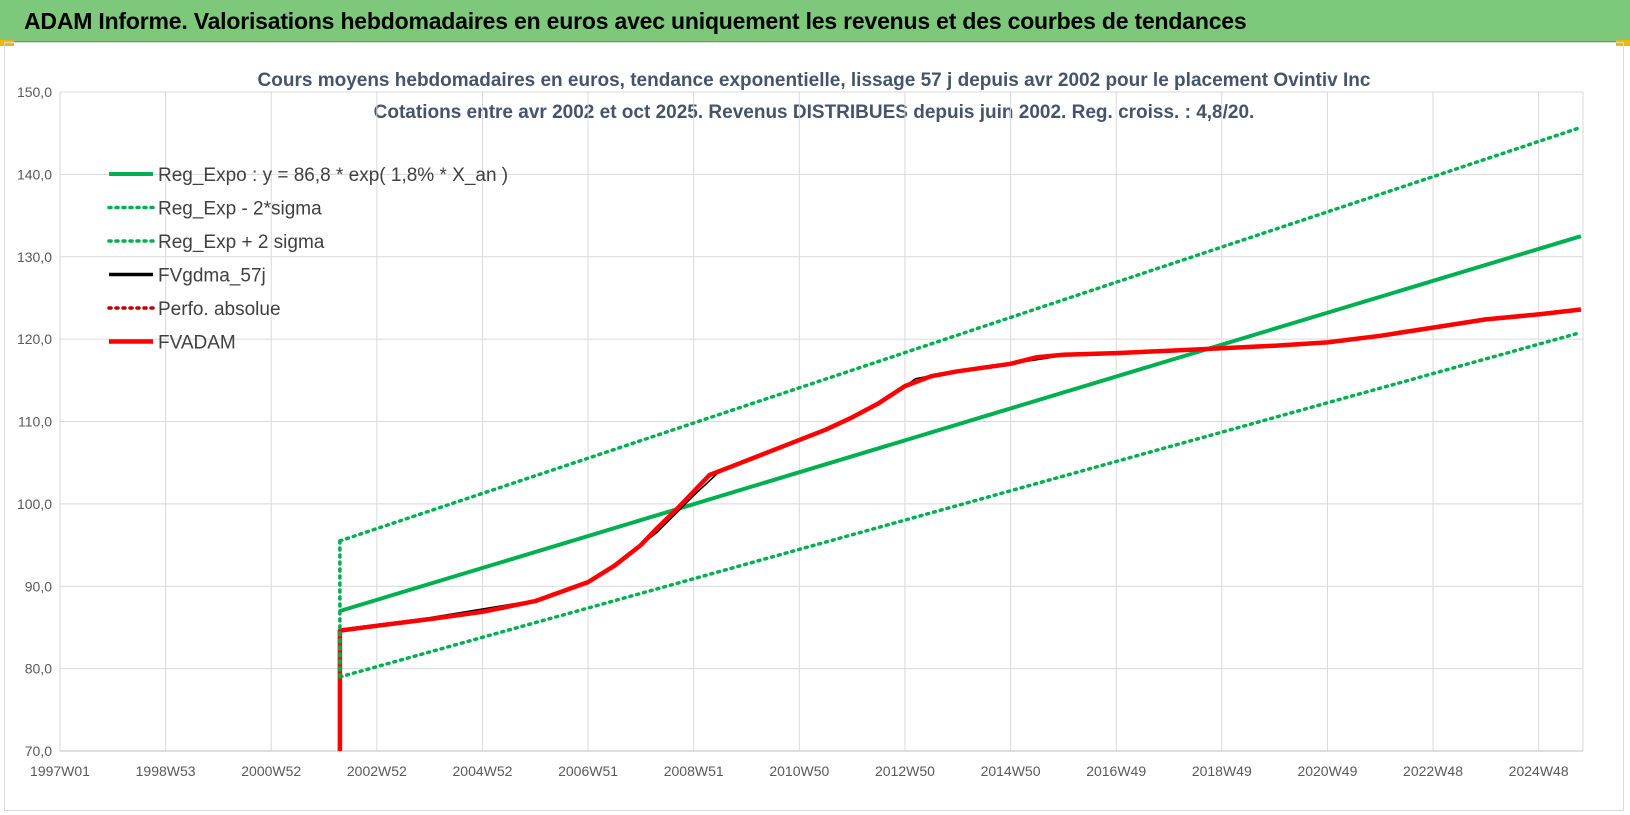 This screenshot has height=815, width=1630. I want to click on y-tick-label: 150,0, so click(34, 92).